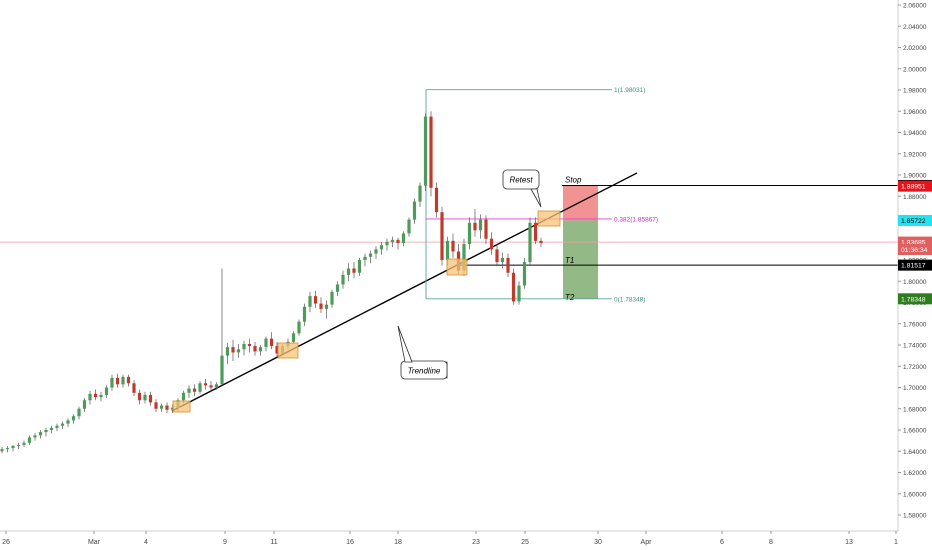 The height and width of the screenshot is (550, 932). Describe the element at coordinates (580, 203) in the screenshot. I see `stop-zone` at that location.